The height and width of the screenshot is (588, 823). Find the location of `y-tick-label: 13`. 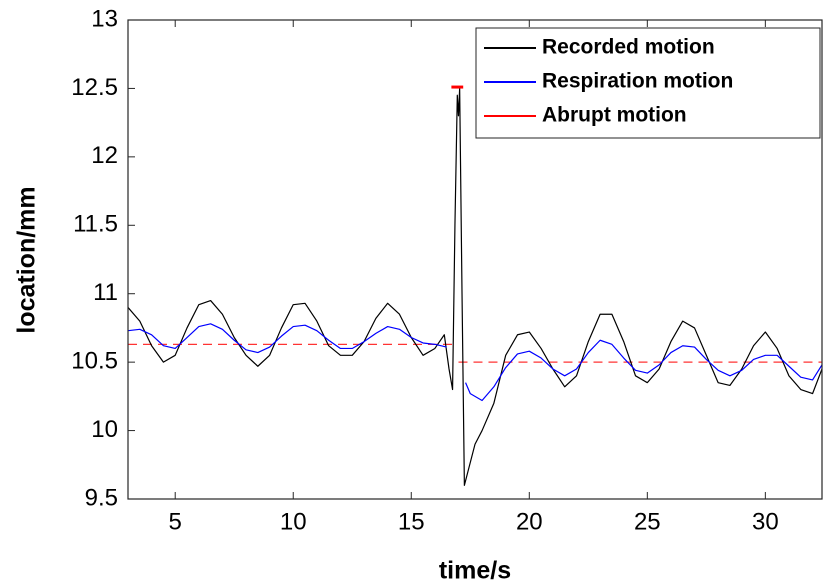

y-tick-label: 13 is located at coordinates (104, 18).